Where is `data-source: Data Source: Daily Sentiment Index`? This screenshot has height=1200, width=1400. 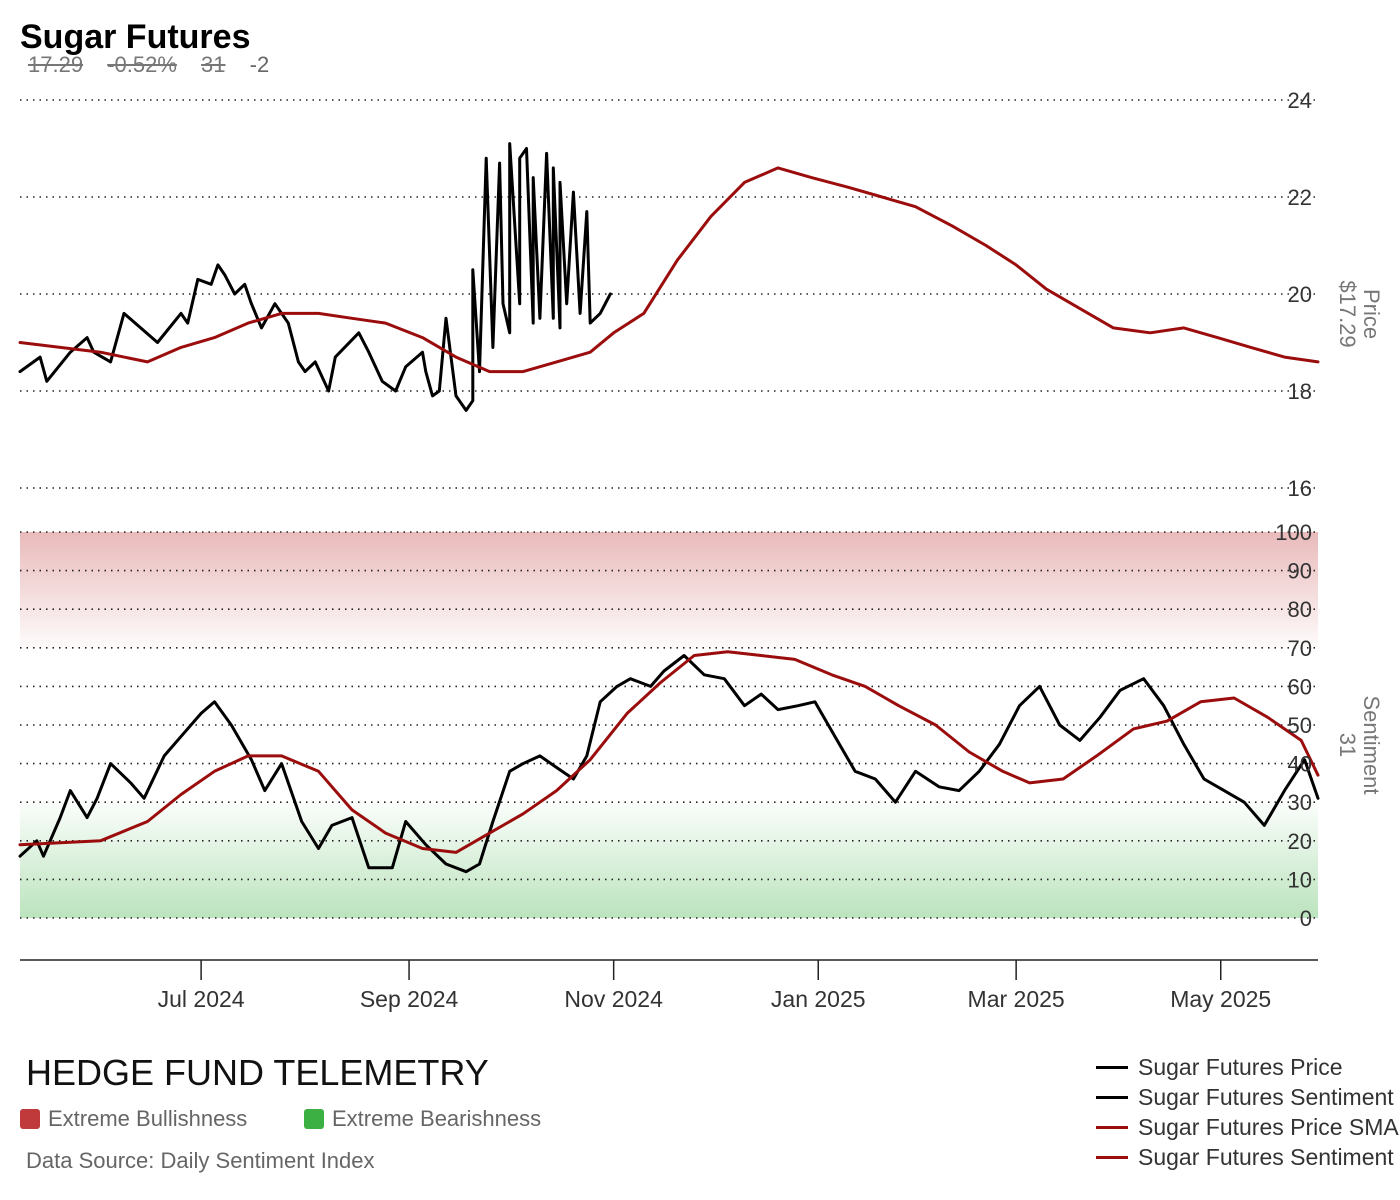
data-source: Data Source: Daily Sentiment Index is located at coordinates (200, 1160).